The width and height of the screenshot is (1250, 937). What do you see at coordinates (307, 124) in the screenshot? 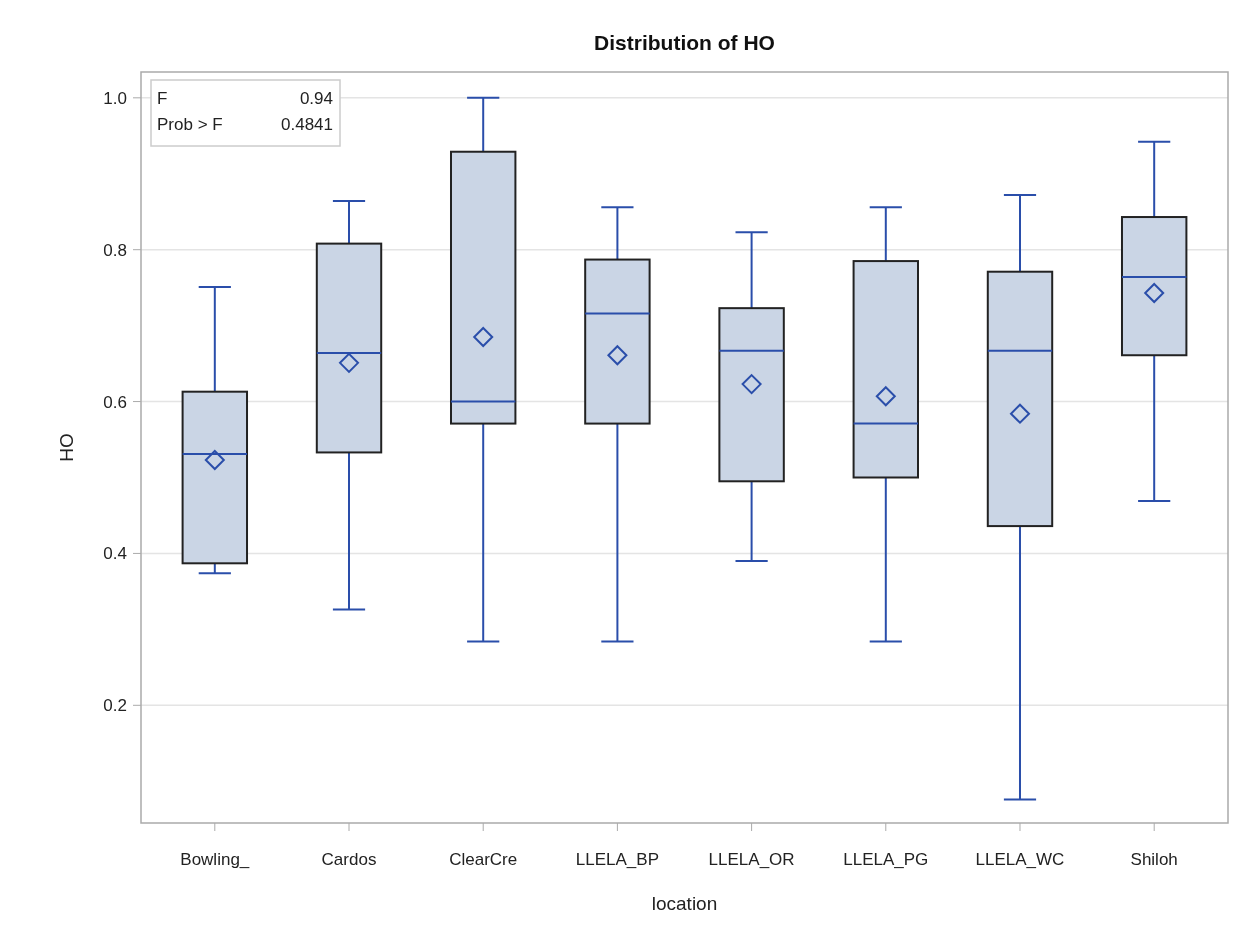
I see `annotation: 0.4841` at bounding box center [307, 124].